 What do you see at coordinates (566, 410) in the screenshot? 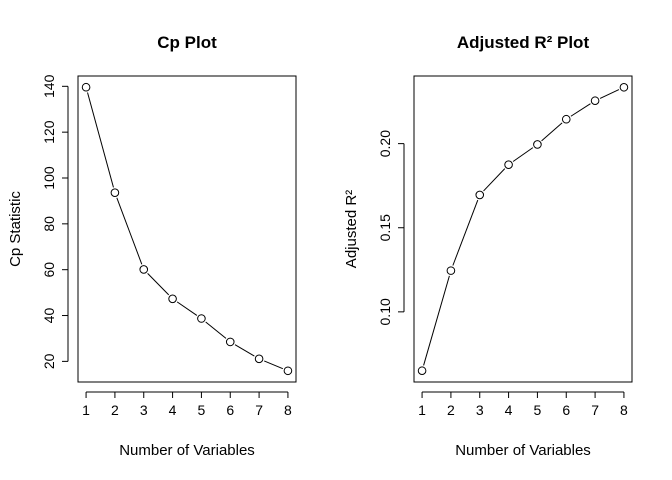
I see `adjr2-x-tick-label: 6` at bounding box center [566, 410].